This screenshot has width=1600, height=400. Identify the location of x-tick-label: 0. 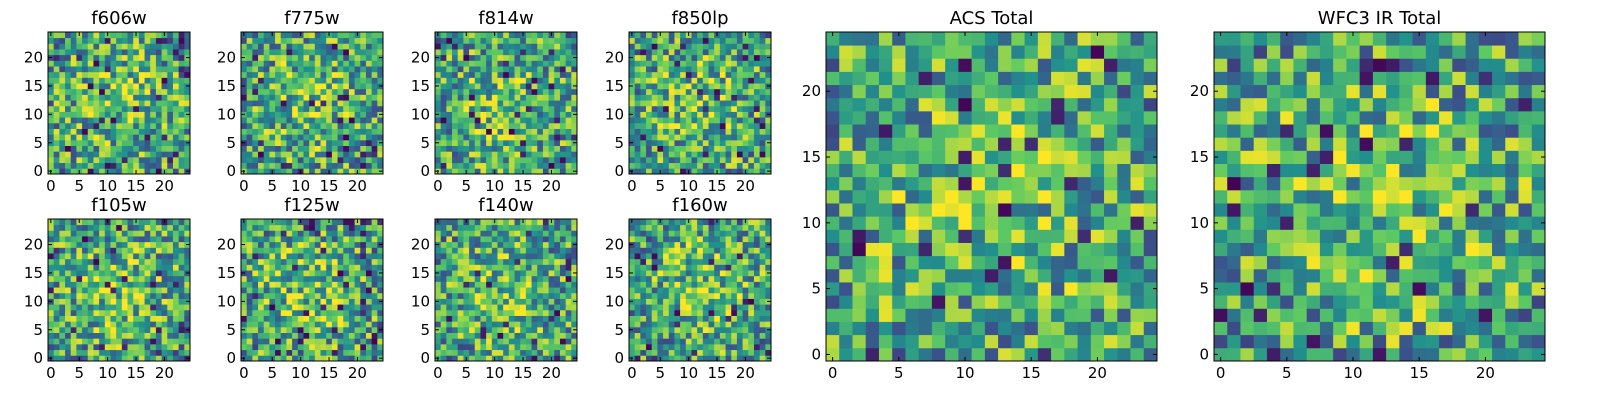
(438, 186).